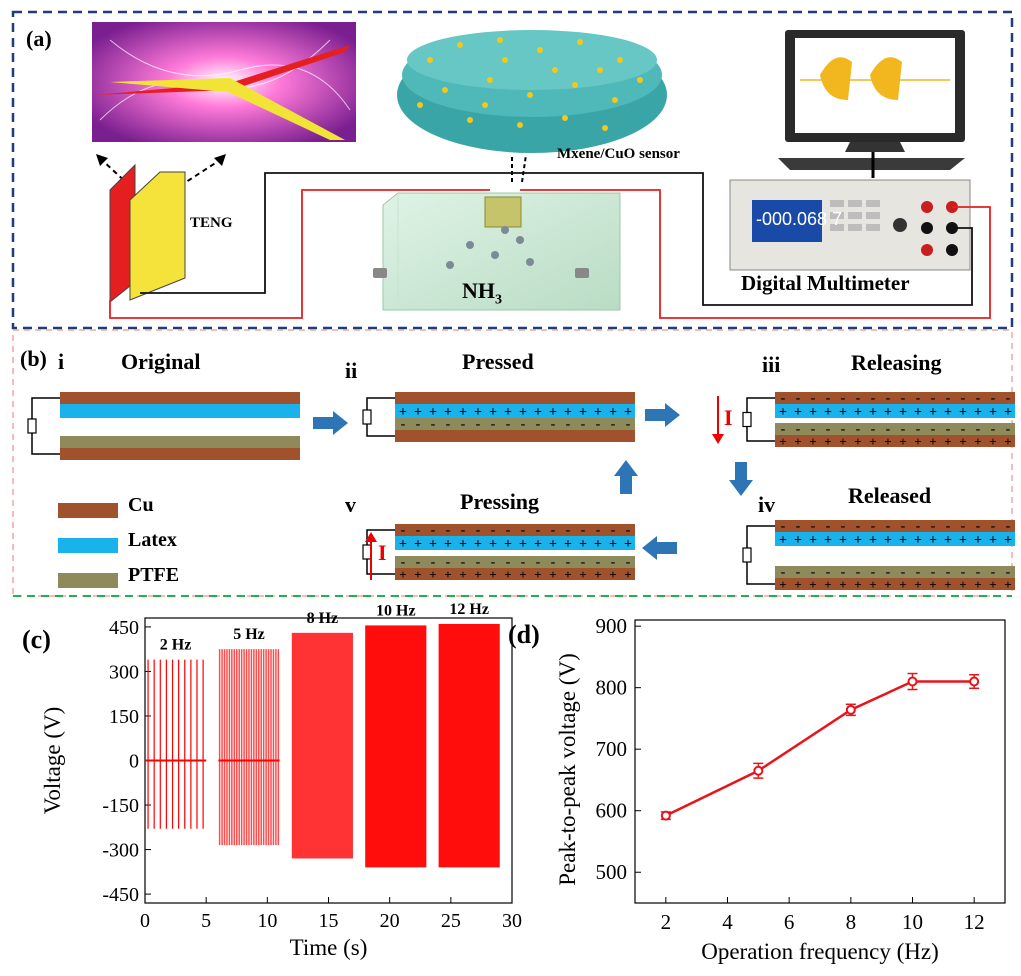 This screenshot has height=976, width=1021. I want to click on series-10-hz, so click(396, 746).